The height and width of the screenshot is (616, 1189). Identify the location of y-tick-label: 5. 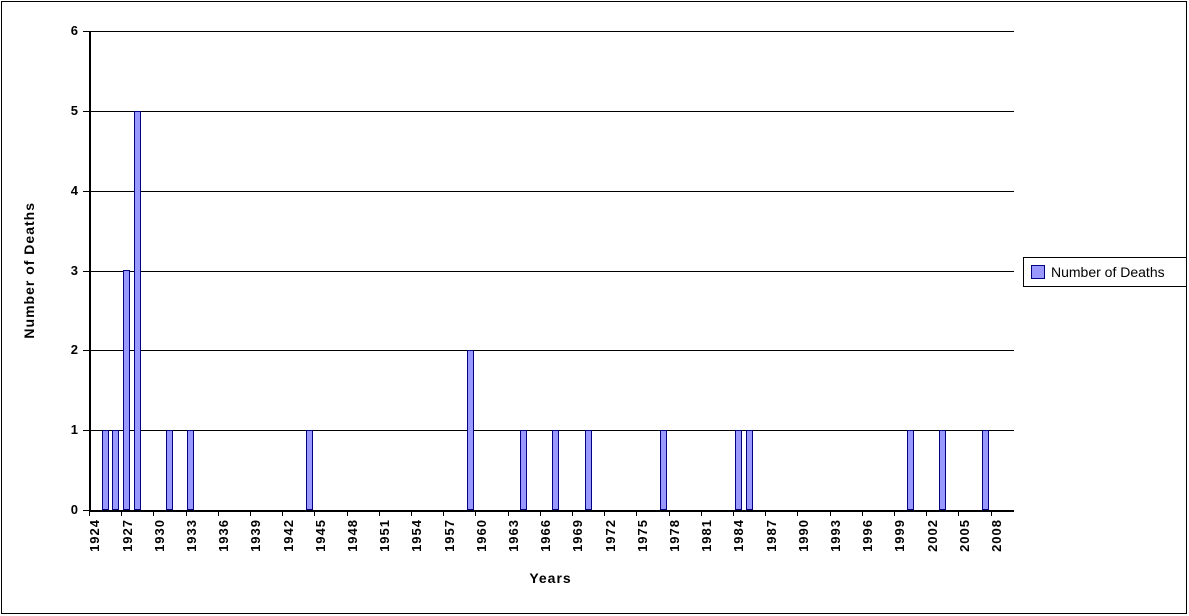
(74, 110).